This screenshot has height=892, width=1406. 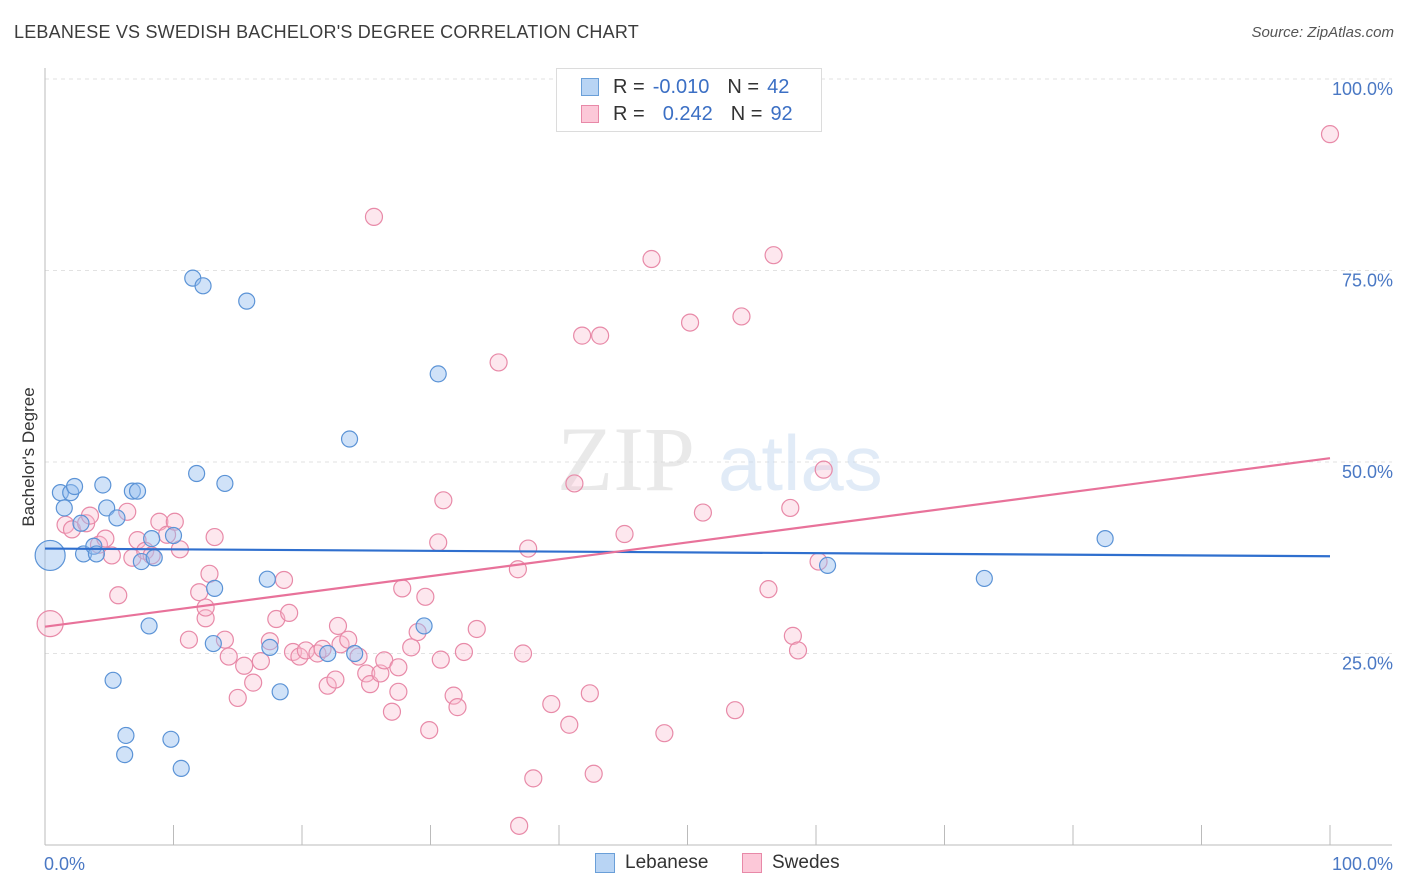 What do you see at coordinates (689, 100) in the screenshot?
I see `correlation-legend: R = -0.010 N = 42 R = 0.242 N = 92` at bounding box center [689, 100].